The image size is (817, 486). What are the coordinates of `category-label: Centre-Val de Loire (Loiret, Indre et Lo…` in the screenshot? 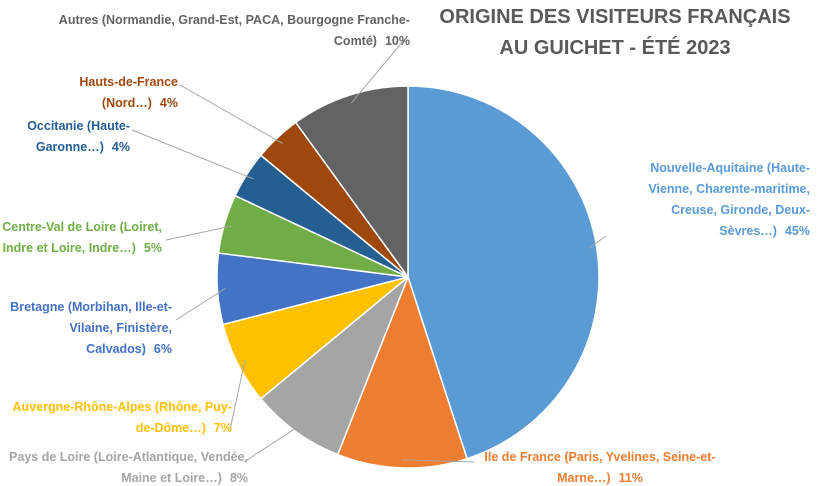 It's located at (82, 237).